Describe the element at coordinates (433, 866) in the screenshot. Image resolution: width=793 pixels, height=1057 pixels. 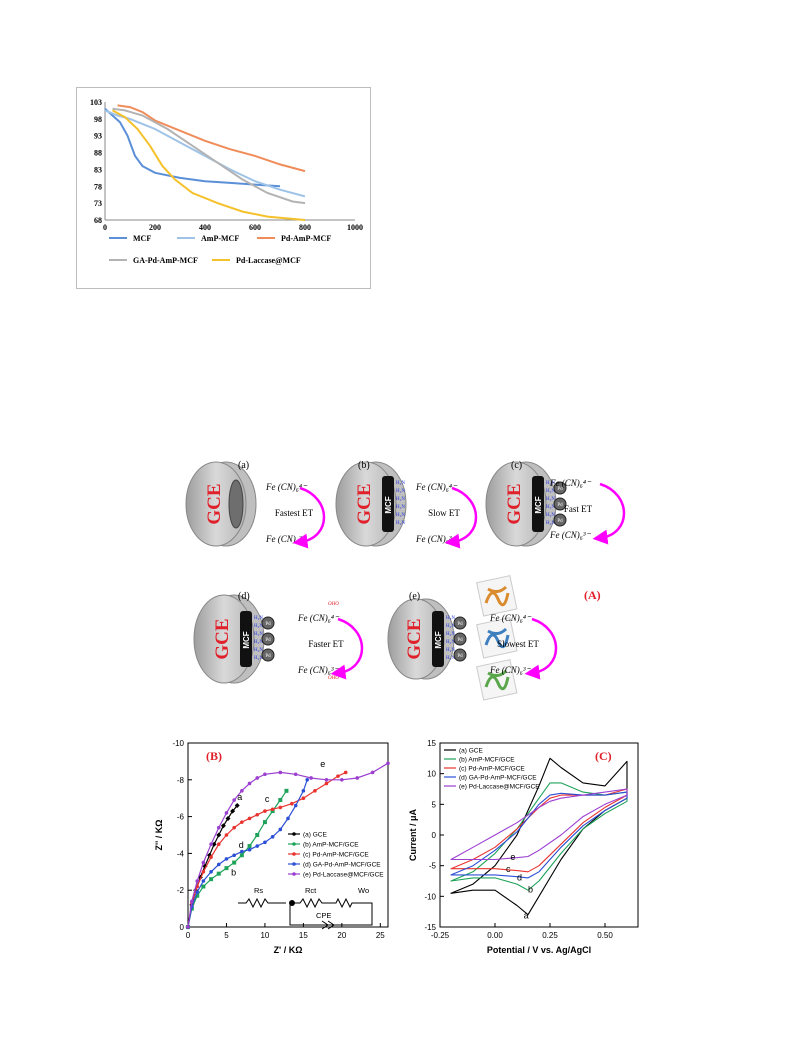
I see `cv-y-tick-label: -5` at that location.